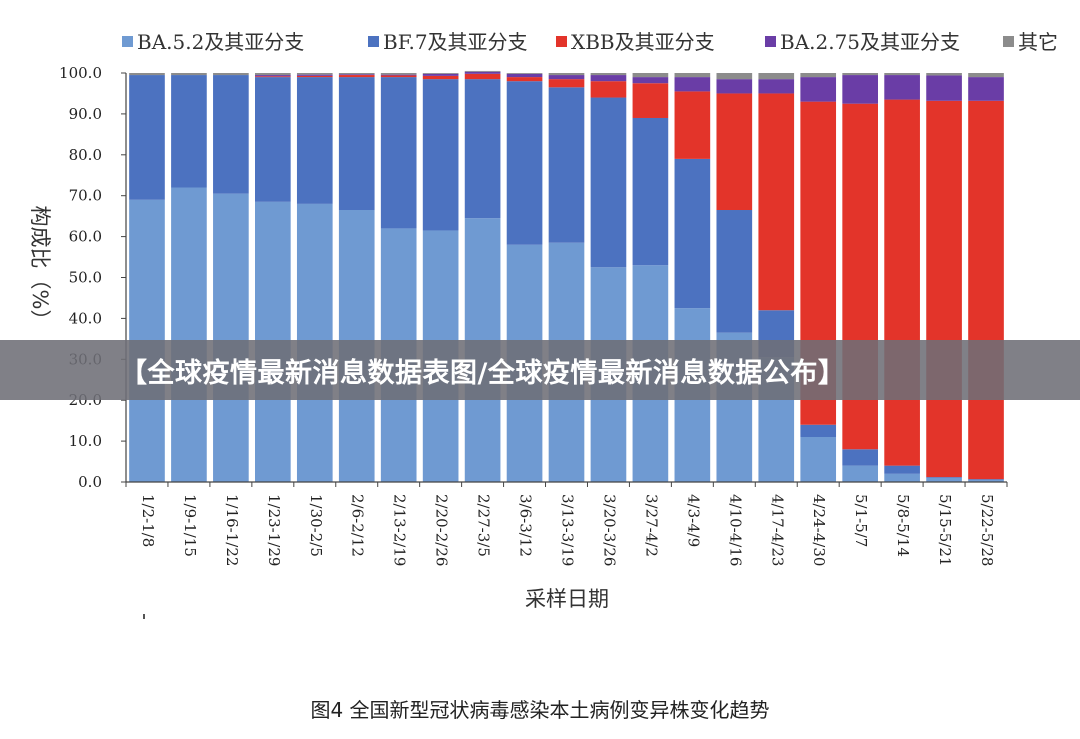  What do you see at coordinates (870, 42) in the screenshot?
I see `legend-label: BA.2.75及其亚分支` at bounding box center [870, 42].